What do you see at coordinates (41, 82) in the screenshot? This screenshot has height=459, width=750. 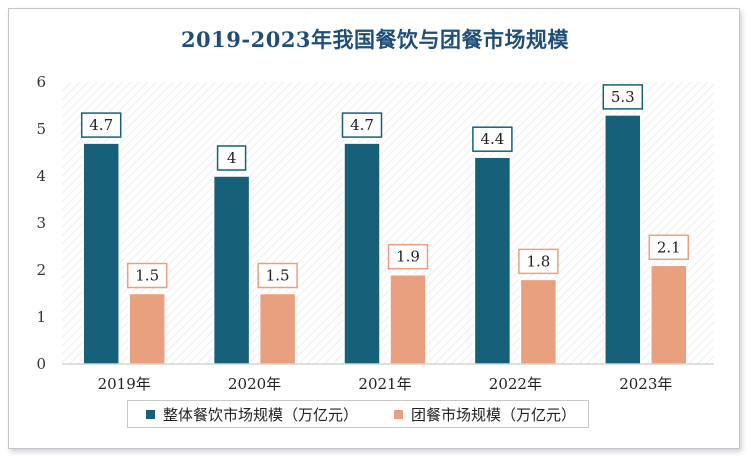 I see `y-tick-label: 6` at bounding box center [41, 82].